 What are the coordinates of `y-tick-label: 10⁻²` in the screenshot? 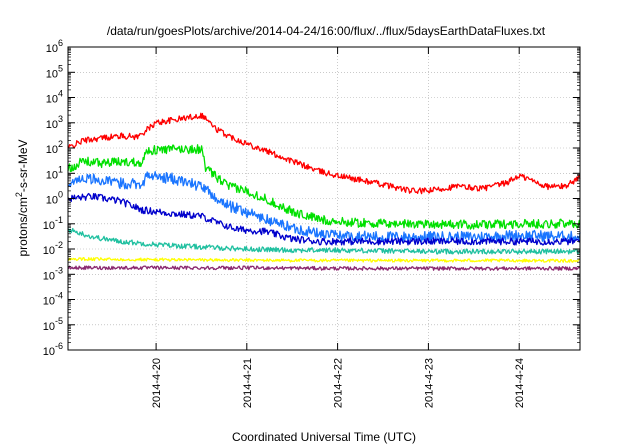 It's located at (53, 248).